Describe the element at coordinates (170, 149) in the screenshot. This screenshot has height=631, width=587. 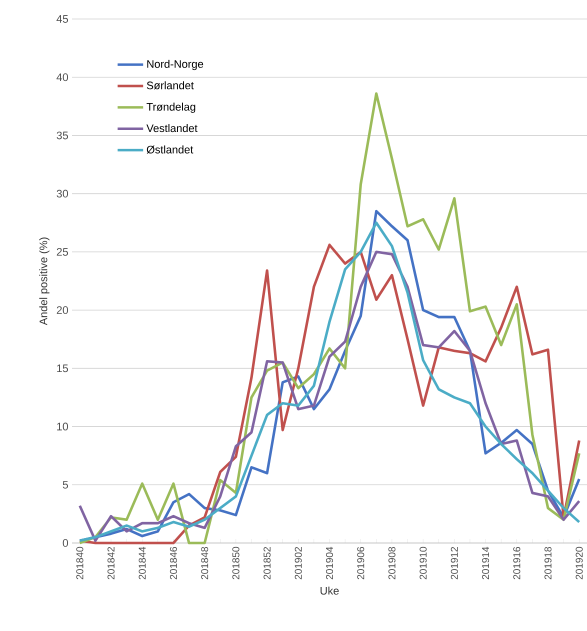
I see `legend-label: Østlandet` at that location.